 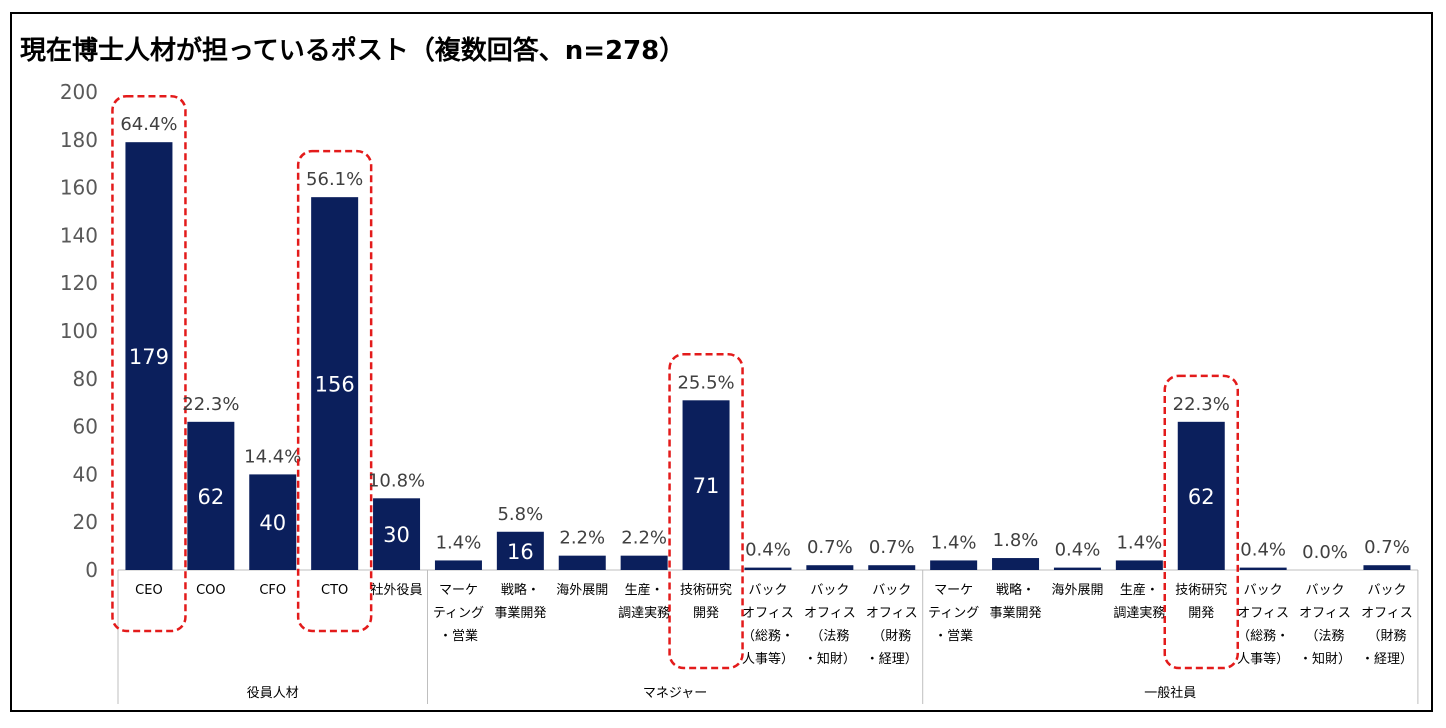 I want to click on category-label: 社外役員, so click(x=397, y=590).